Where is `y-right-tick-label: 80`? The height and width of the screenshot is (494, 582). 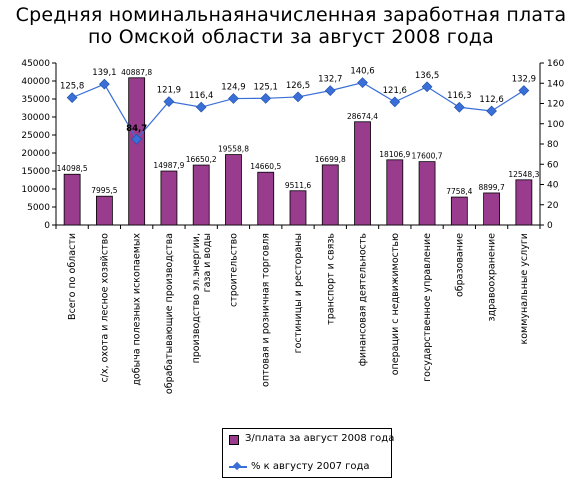 y-right-tick-label: 80 is located at coordinates (553, 145).